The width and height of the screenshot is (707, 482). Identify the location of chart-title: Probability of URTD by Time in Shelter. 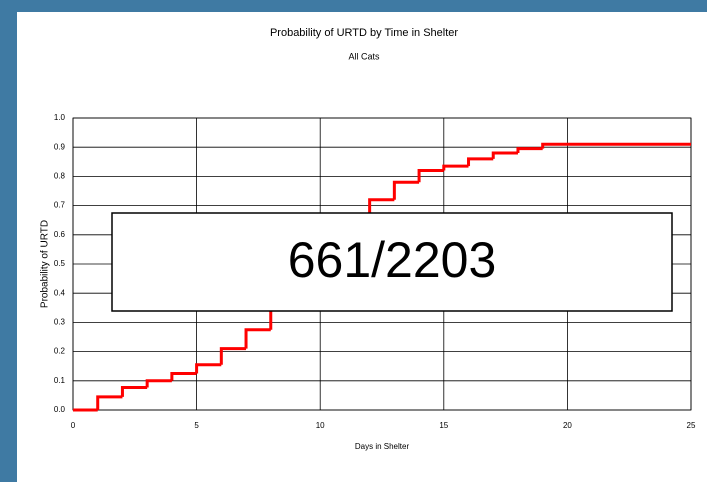
(364, 33).